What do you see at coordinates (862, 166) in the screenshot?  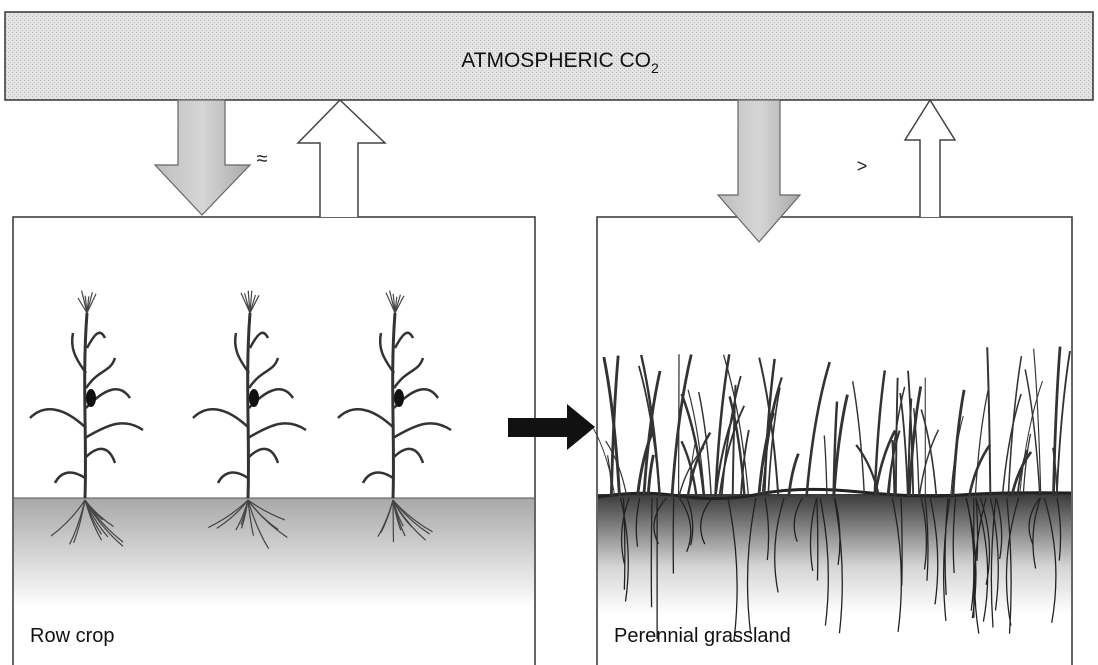 I see `flux-relation: >` at bounding box center [862, 166].